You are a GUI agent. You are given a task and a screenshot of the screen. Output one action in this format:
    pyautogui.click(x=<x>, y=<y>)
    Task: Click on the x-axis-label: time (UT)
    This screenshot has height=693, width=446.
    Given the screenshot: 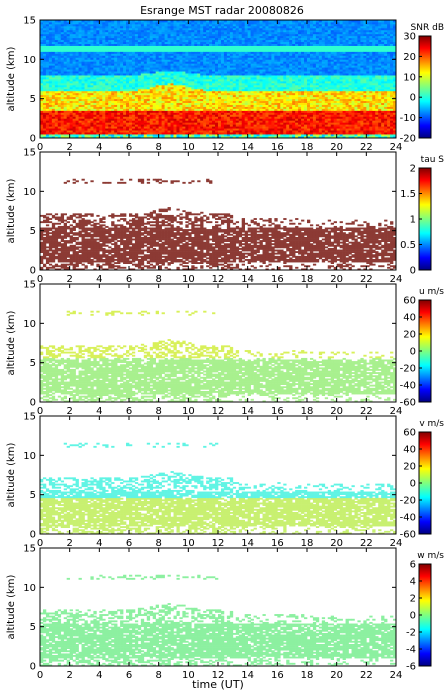 What is the action you would take?
    pyautogui.click(x=218, y=684)
    